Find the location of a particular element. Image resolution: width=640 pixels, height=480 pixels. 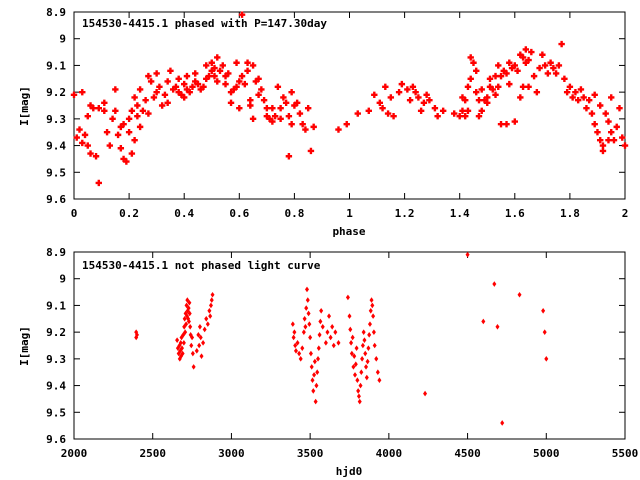

y-tick-label: 9.2 is located at coordinates (56, 92).